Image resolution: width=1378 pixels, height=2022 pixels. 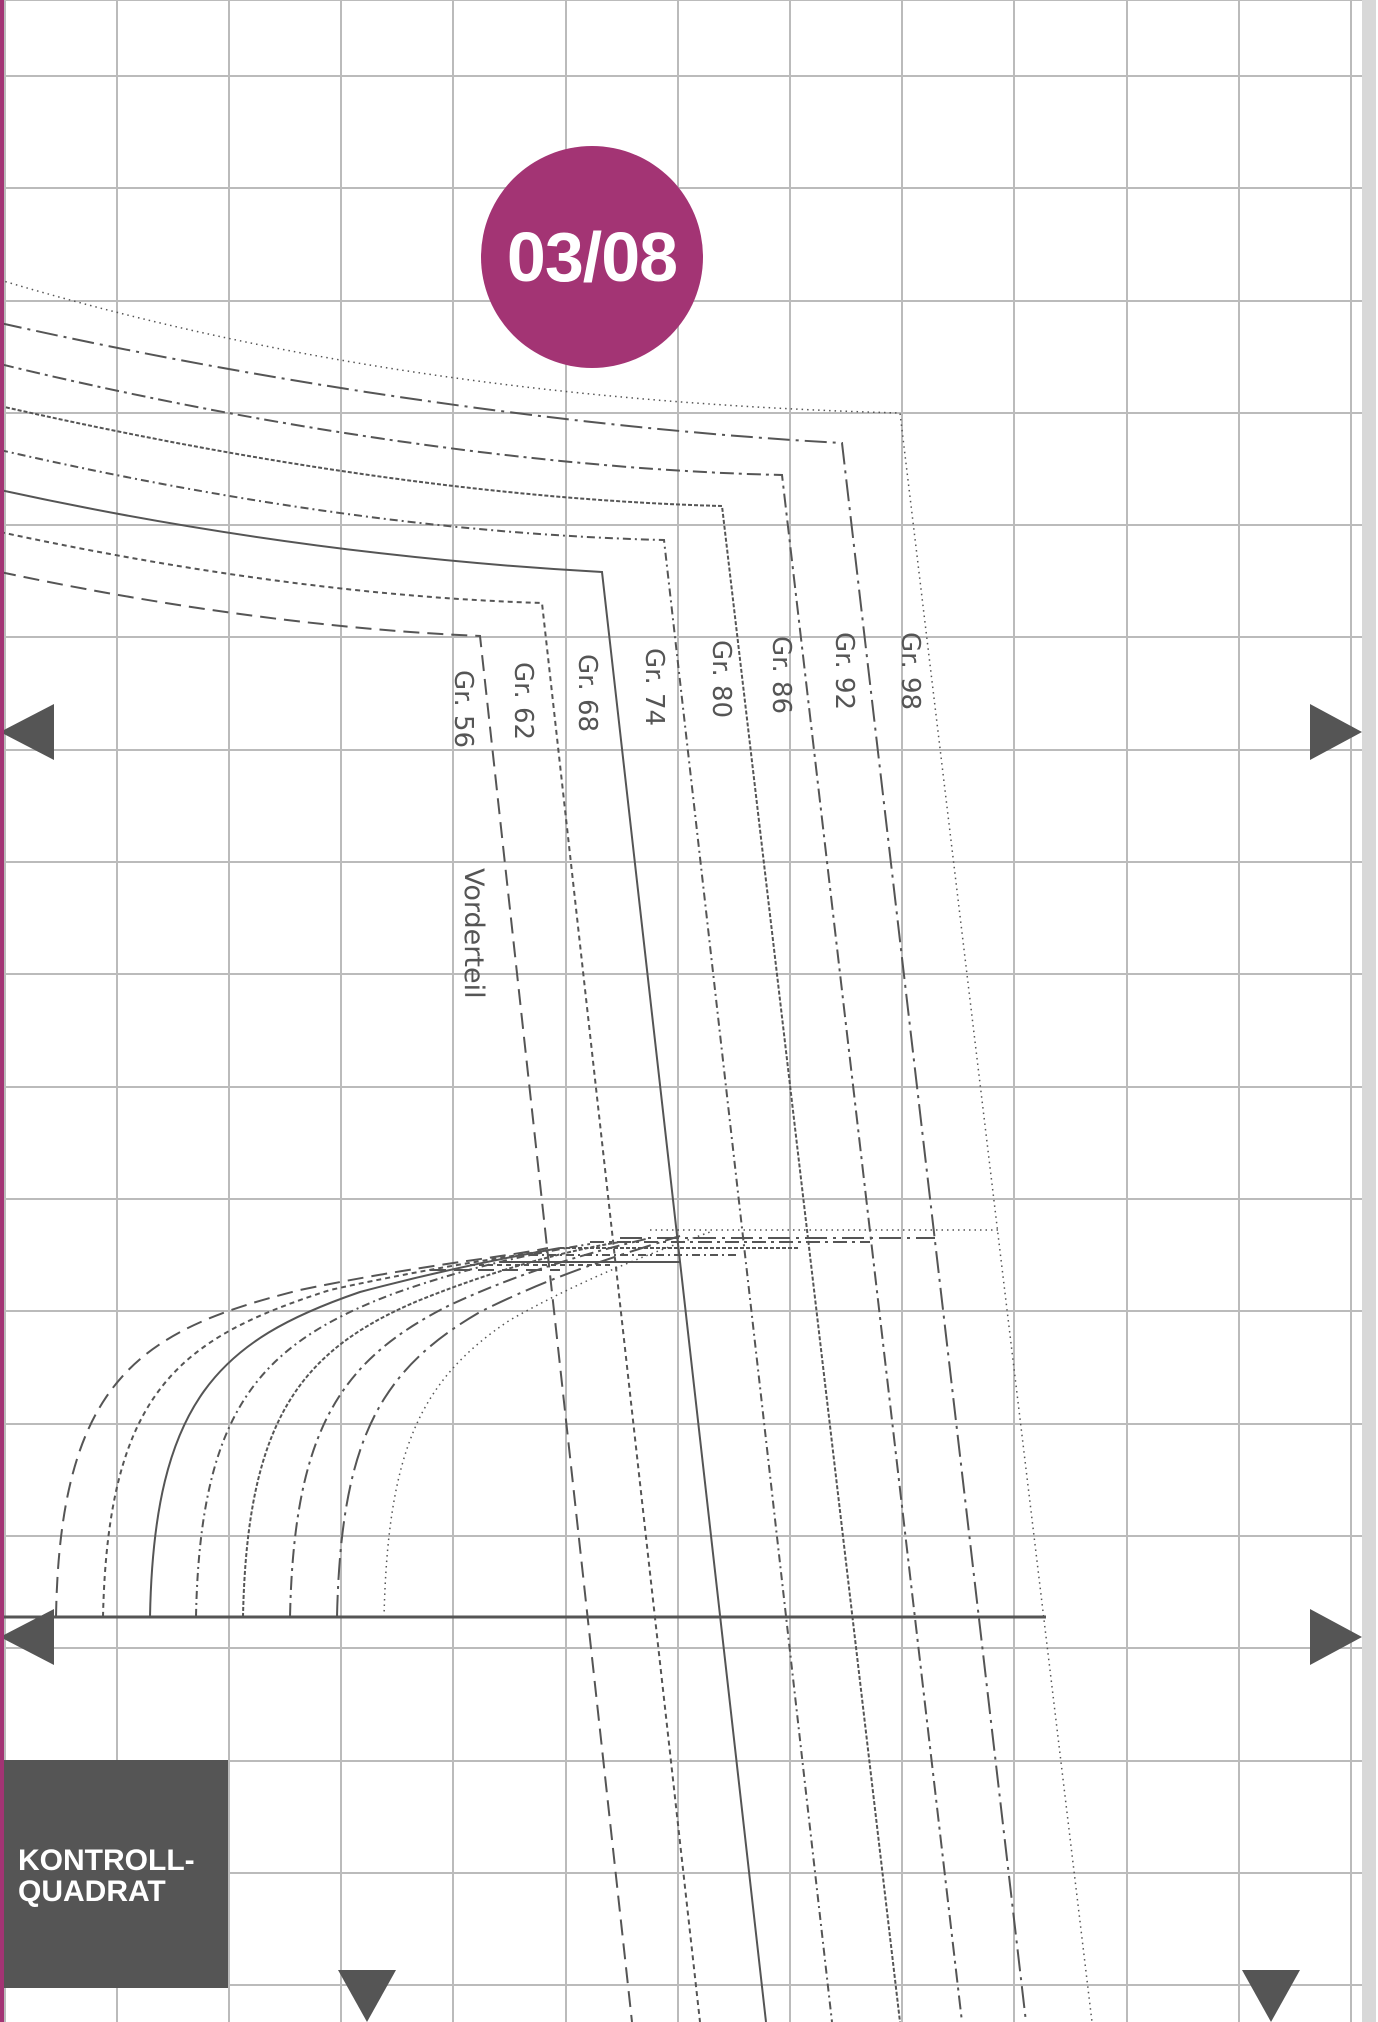 What do you see at coordinates (523, 701) in the screenshot?
I see `size-label: Gr. 62` at bounding box center [523, 701].